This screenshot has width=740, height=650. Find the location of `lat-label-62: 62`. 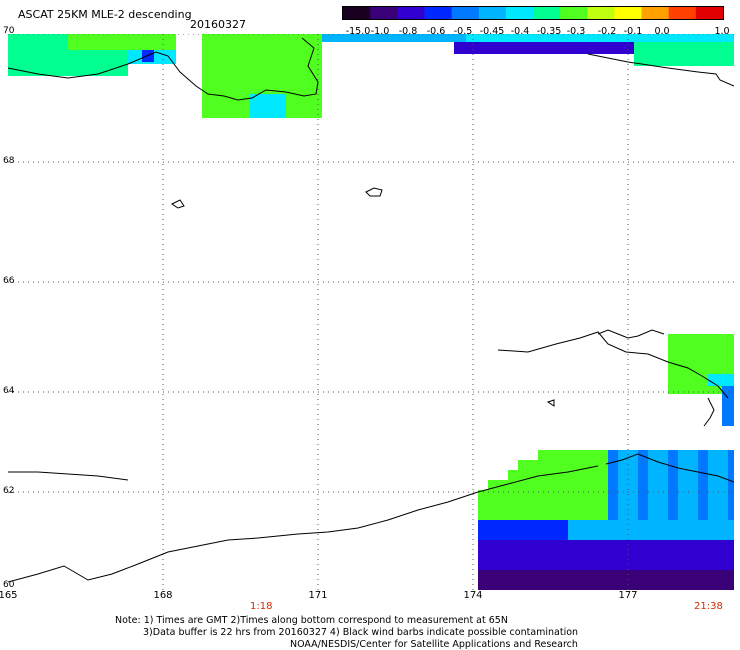

lat-label-62: 62 is located at coordinates (9, 491).